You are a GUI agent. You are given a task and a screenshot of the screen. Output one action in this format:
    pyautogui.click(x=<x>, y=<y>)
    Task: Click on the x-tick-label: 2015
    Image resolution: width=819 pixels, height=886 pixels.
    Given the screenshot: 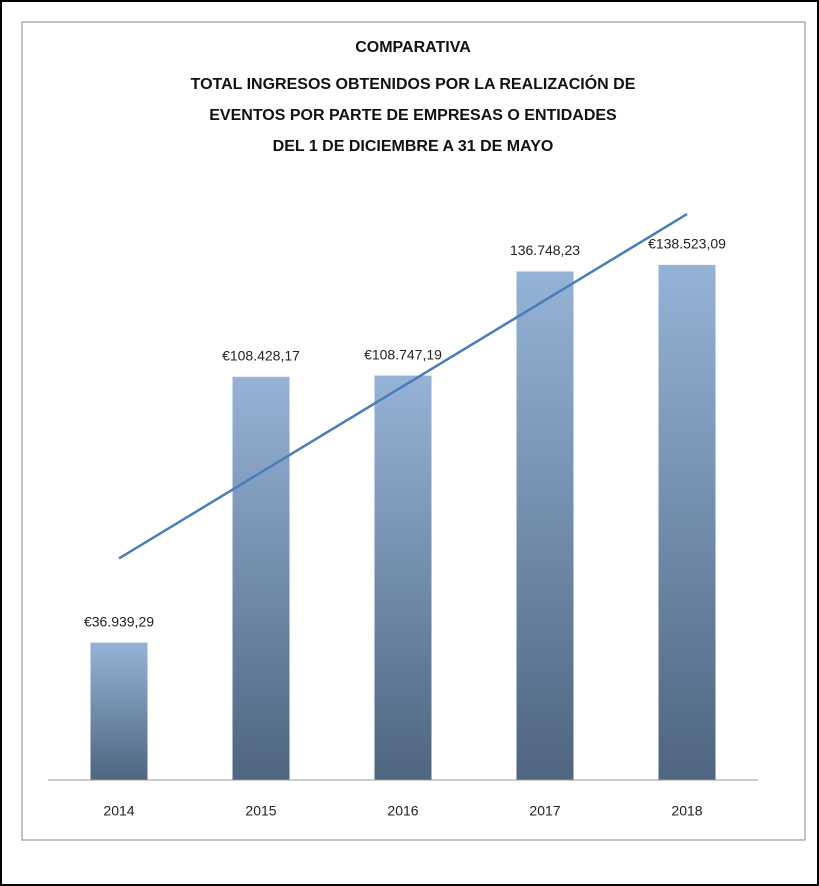 What is the action you would take?
    pyautogui.click(x=260, y=811)
    